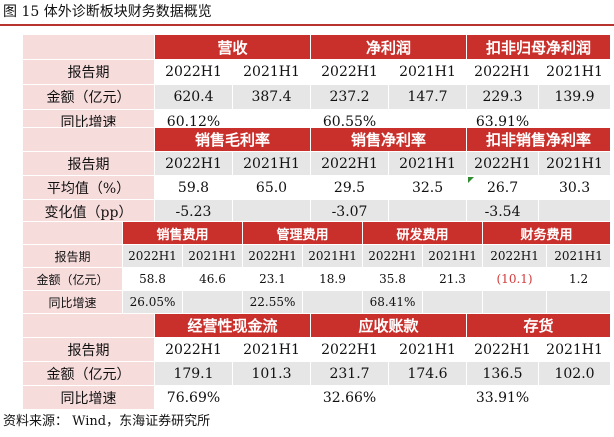  I want to click on row-label: 变化值（pp）, so click(88, 211).